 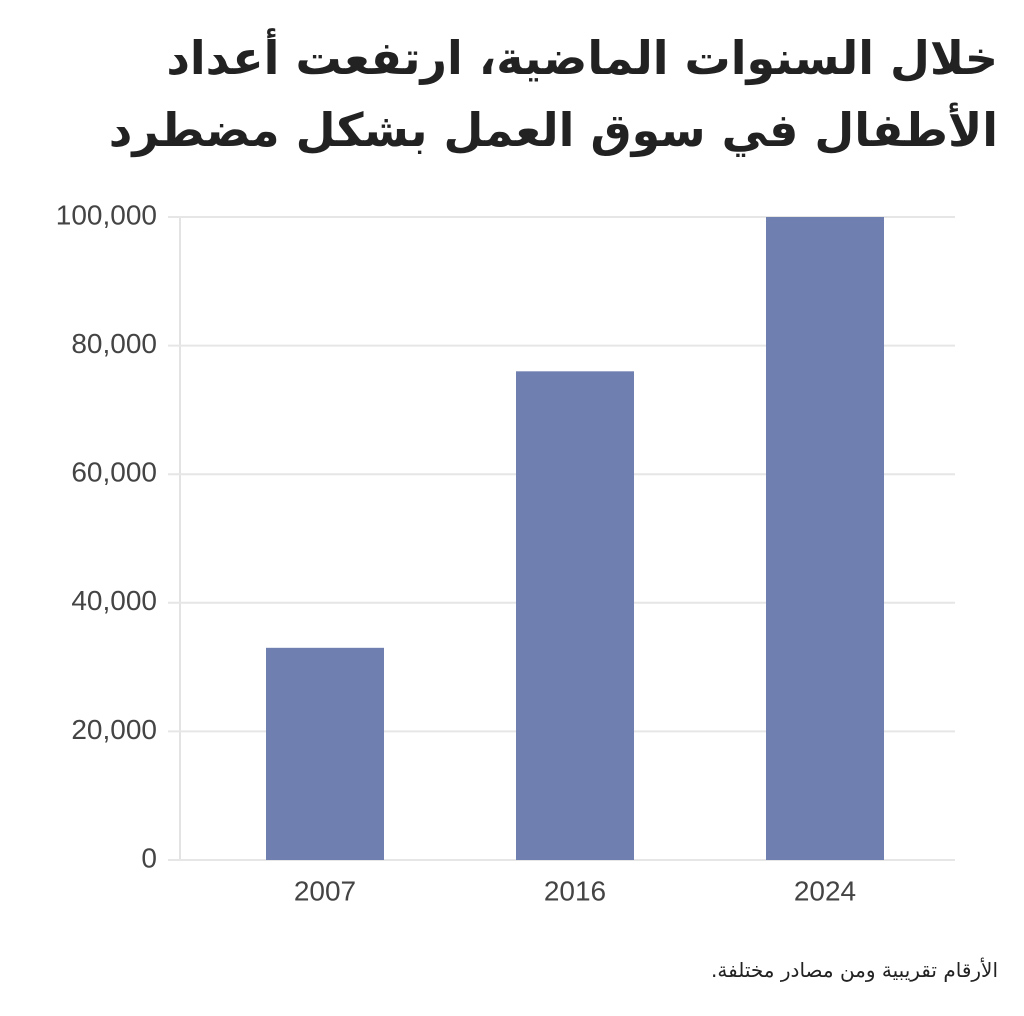 I want to click on x-tick-label: 2016, so click(x=575, y=890).